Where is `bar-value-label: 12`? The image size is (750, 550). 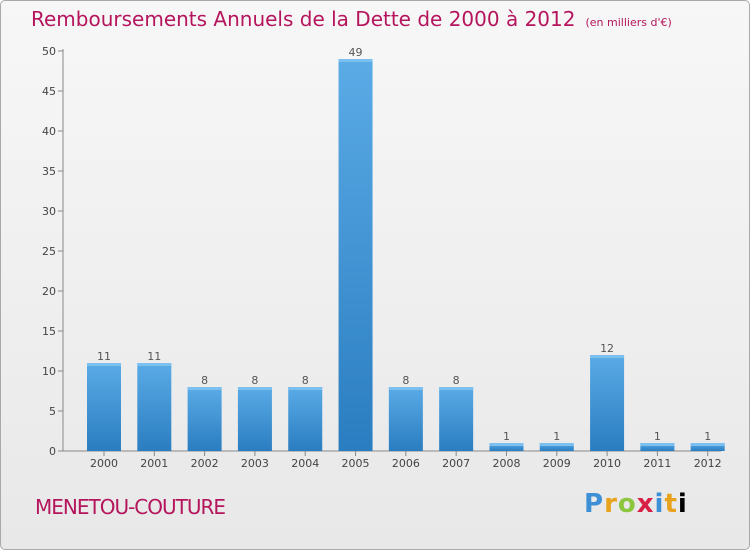
bar-value-label: 12 is located at coordinates (607, 348).